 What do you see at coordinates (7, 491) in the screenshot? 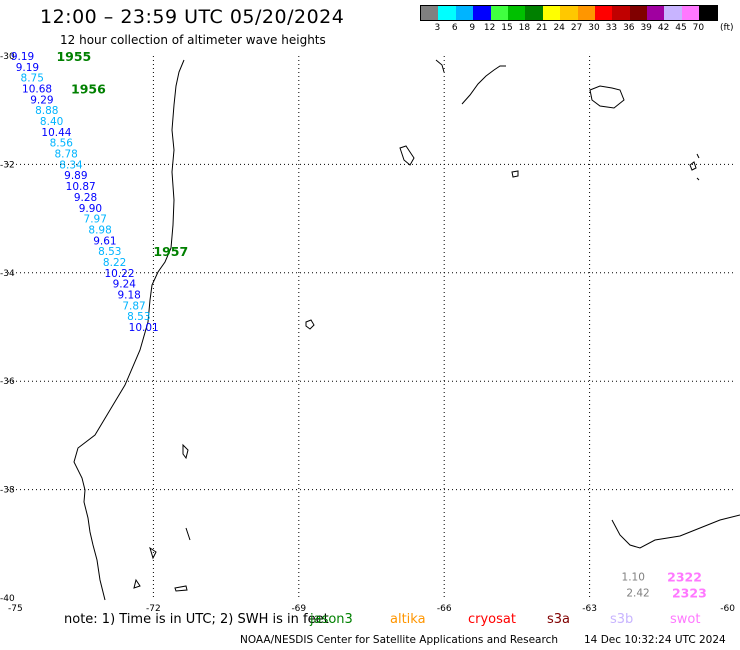
I see `y-tick-label: -38` at bounding box center [7, 491].